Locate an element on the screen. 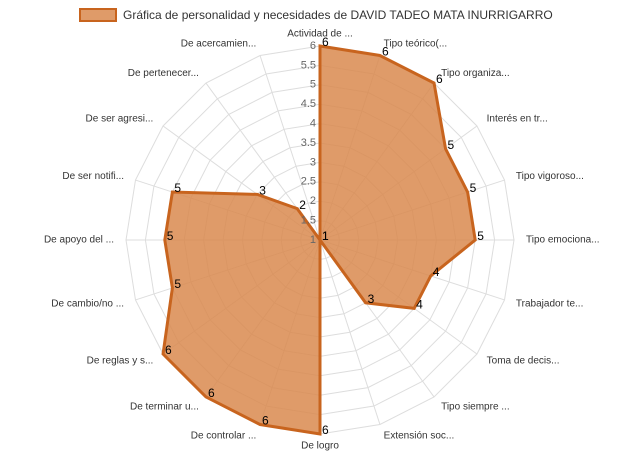  r-tick-label: 1 is located at coordinates (313, 240).